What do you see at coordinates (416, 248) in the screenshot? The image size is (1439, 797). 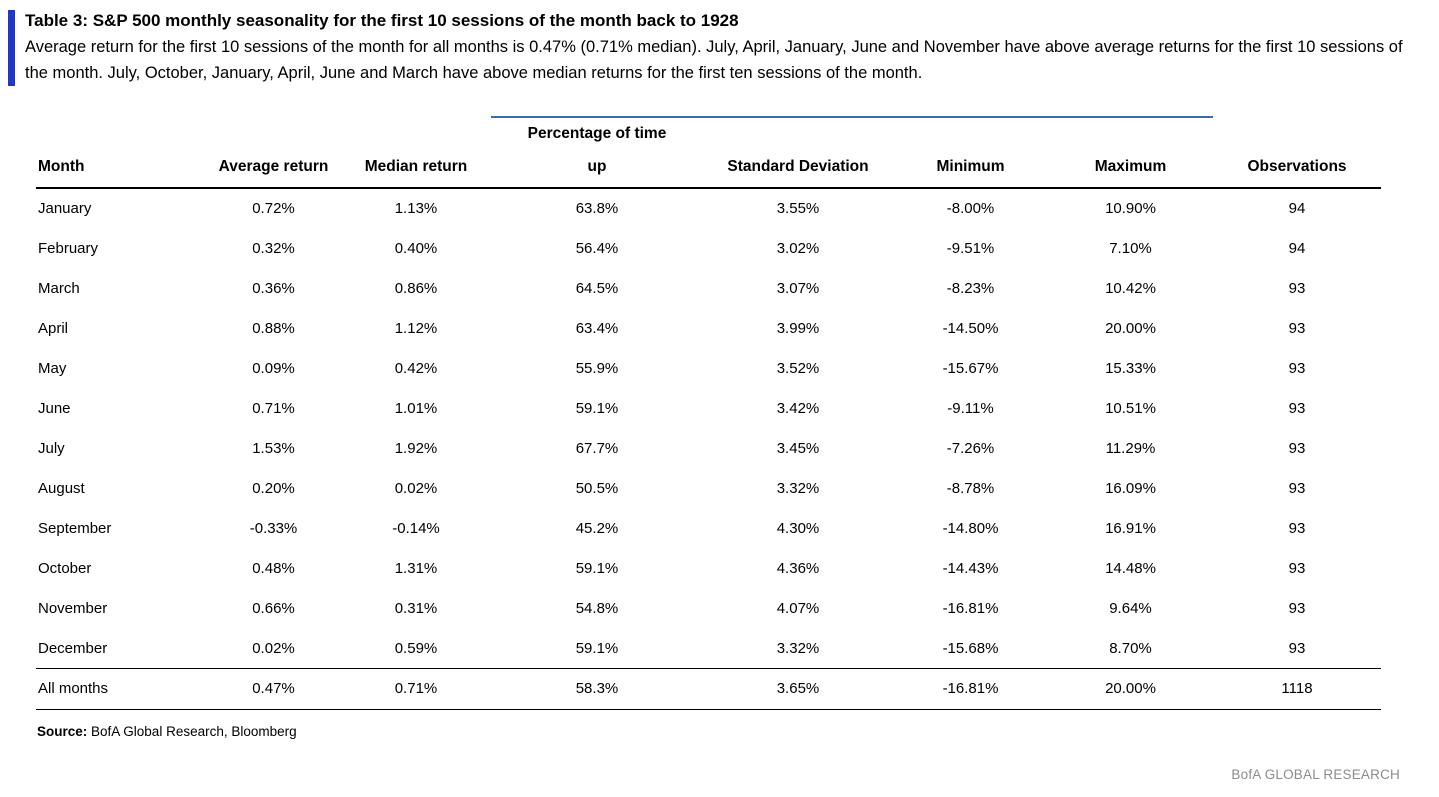 I see `value-cell: 0.40%` at bounding box center [416, 248].